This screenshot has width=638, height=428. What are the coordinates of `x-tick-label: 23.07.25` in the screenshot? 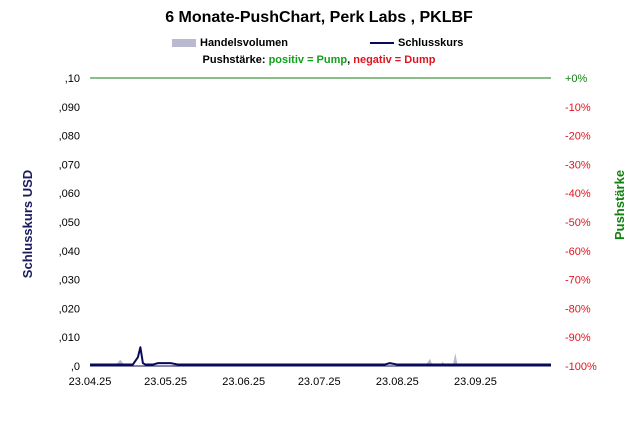 It's located at (319, 382).